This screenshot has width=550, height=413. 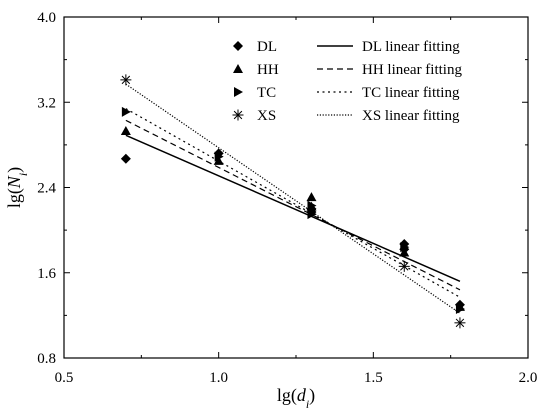 I want to click on x-tick-label: 1.0, so click(x=218, y=378).